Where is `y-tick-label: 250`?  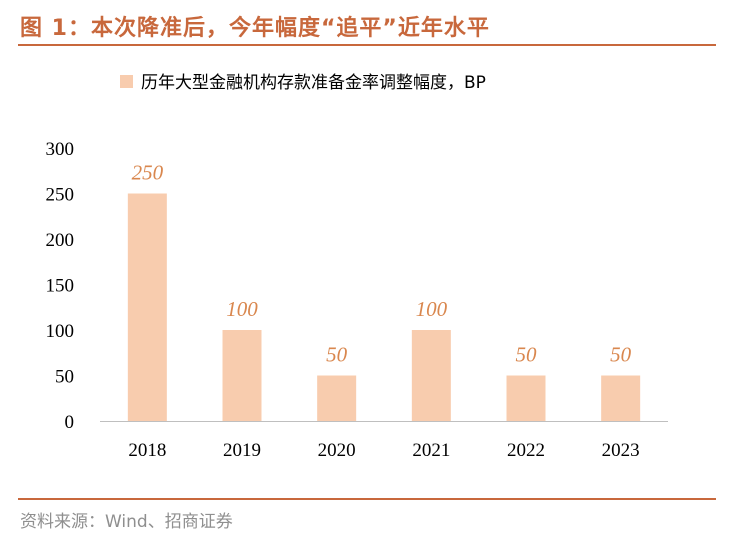
y-tick-label: 250 is located at coordinates (60, 195).